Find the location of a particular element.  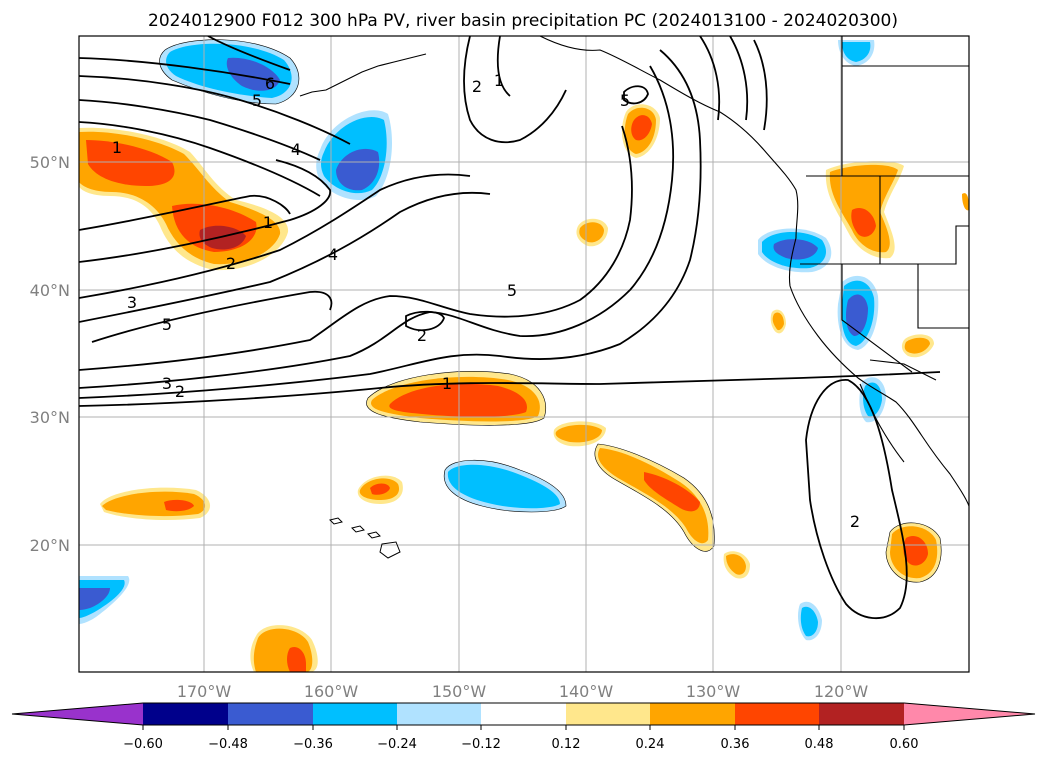

colorbar-tick-label: 0.48 is located at coordinates (819, 744).